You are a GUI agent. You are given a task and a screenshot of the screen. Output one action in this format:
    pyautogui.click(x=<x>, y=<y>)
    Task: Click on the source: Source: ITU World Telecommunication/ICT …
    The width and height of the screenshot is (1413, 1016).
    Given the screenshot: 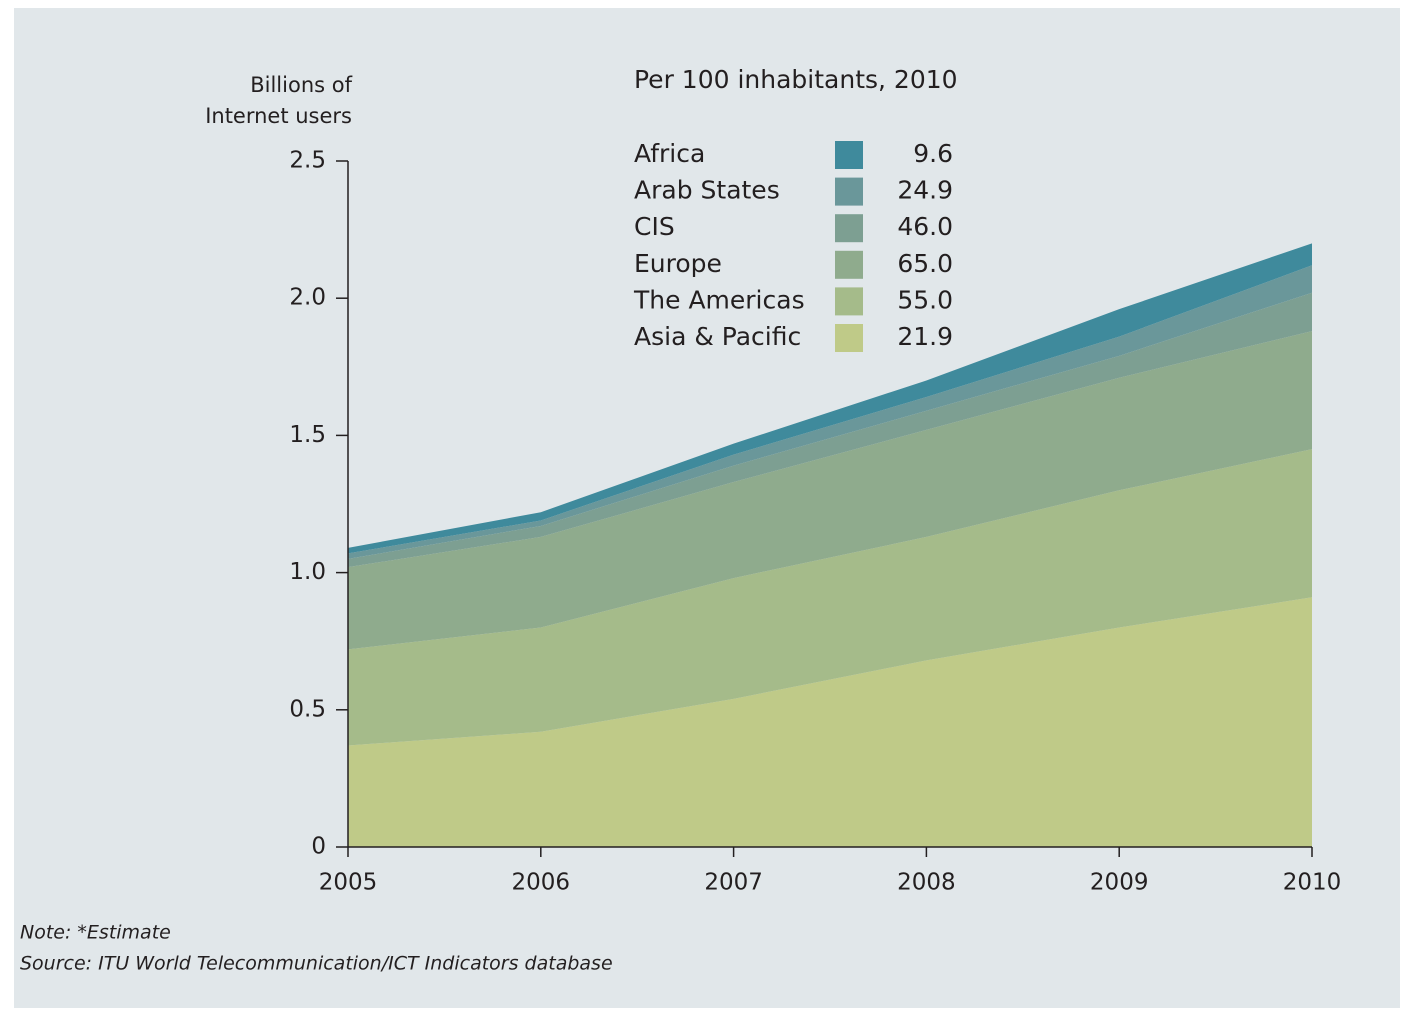 What is the action you would take?
    pyautogui.click(x=316, y=964)
    